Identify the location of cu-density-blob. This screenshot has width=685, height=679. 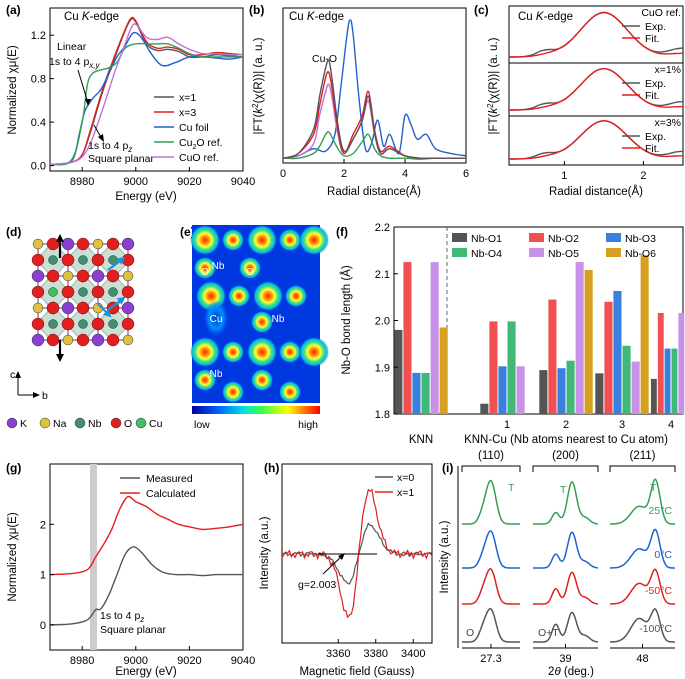
(216, 318).